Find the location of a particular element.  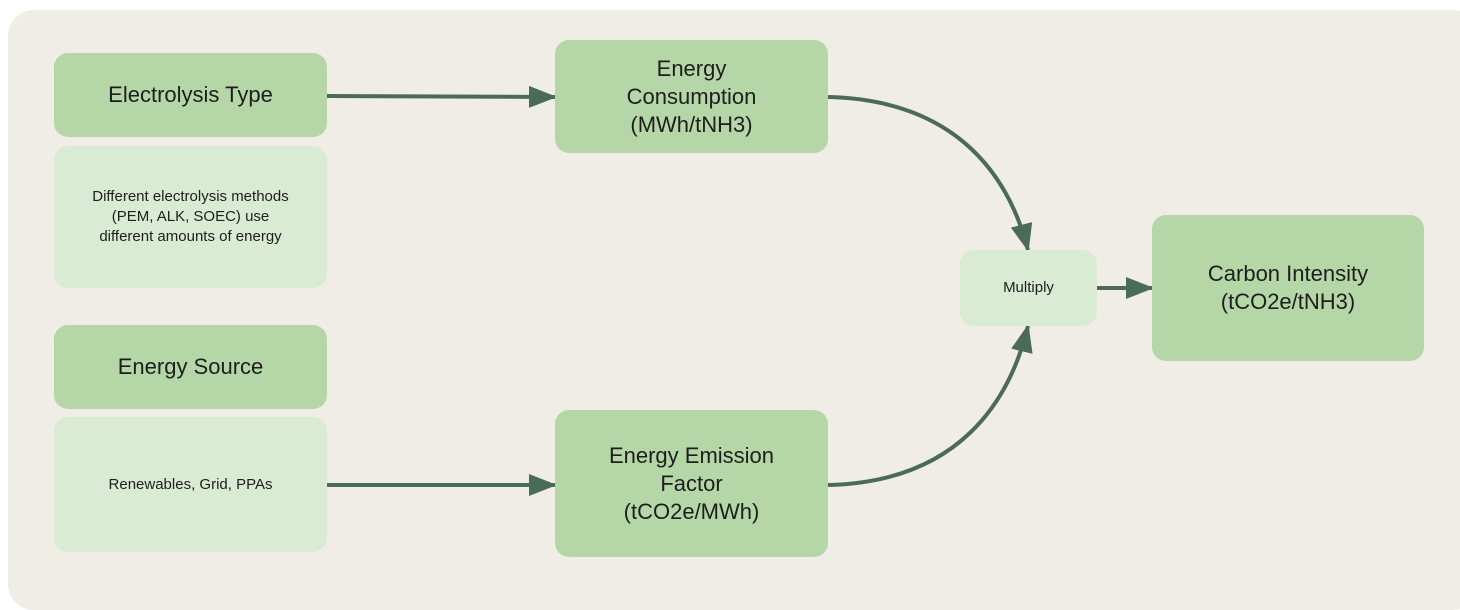

node-label: Energy Emission Factor is located at coordinates (691, 469).